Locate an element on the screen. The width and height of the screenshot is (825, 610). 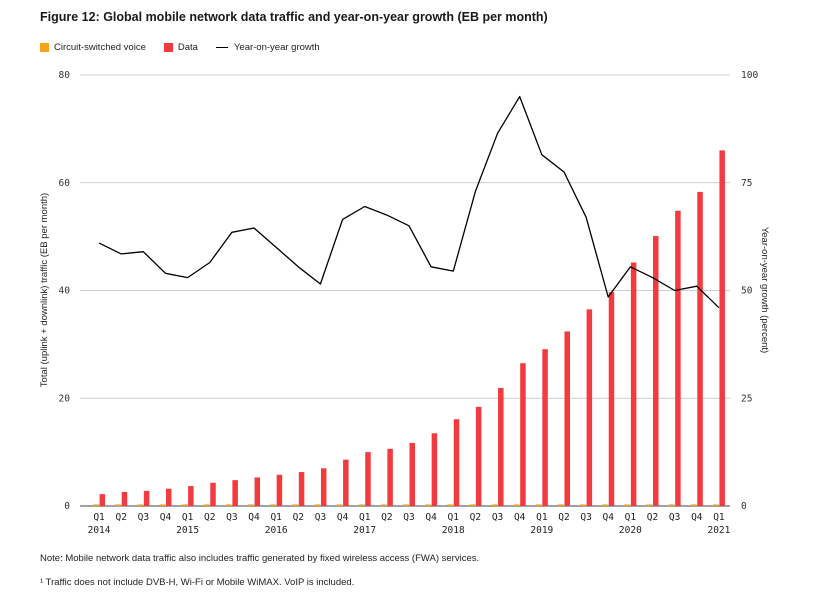
y-right-tick-label: 100 is located at coordinates (749, 75).